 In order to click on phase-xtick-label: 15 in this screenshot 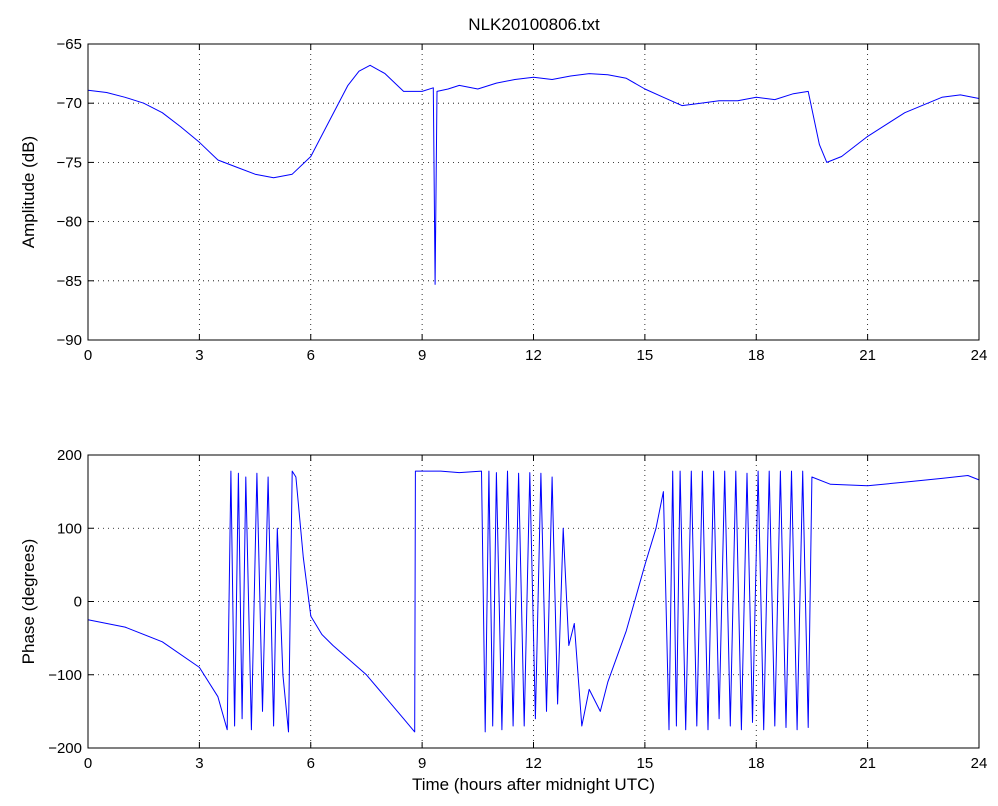, I will do `click(645, 763)`.